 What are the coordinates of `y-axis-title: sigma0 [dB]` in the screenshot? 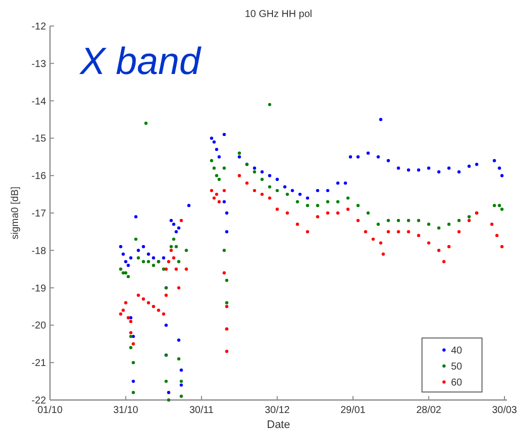 It's located at (15, 213).